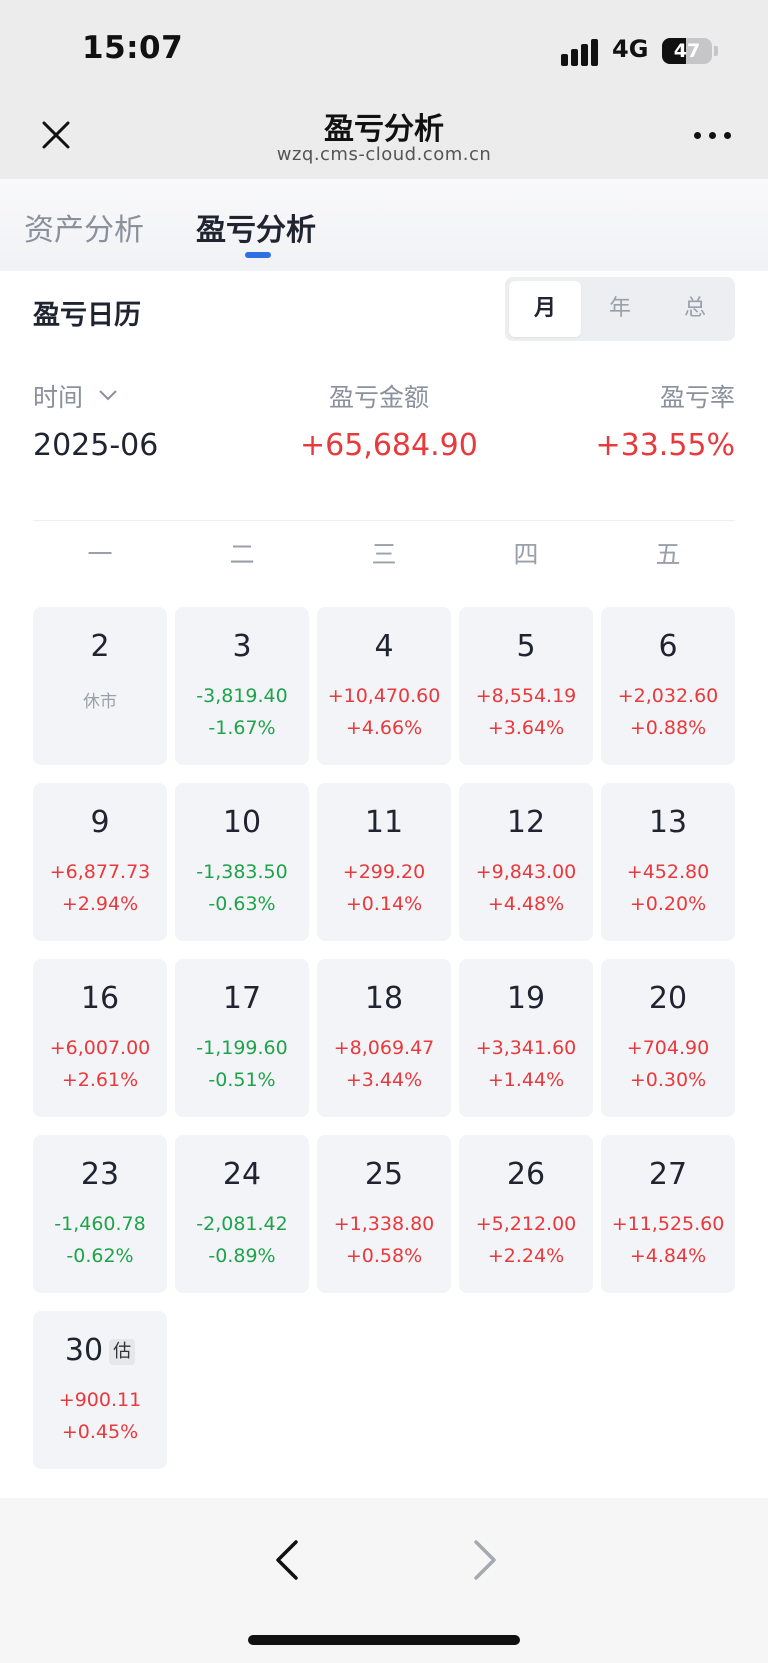 This screenshot has width=768, height=1663. I want to click on day-number: 23, so click(100, 1174).